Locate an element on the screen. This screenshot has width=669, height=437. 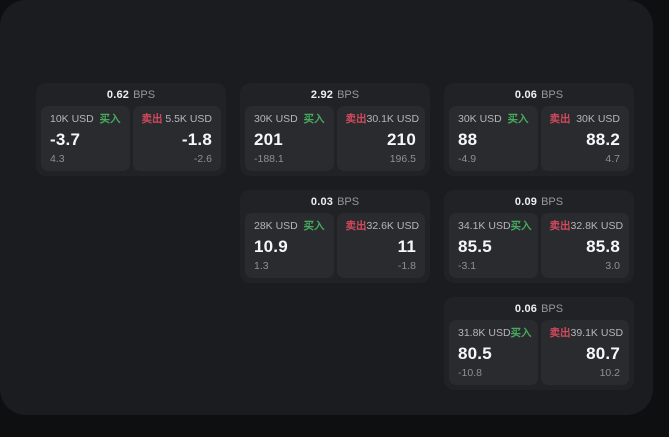
buy-panel: 30K USD 买入 201 -188.1 is located at coordinates (289, 138).